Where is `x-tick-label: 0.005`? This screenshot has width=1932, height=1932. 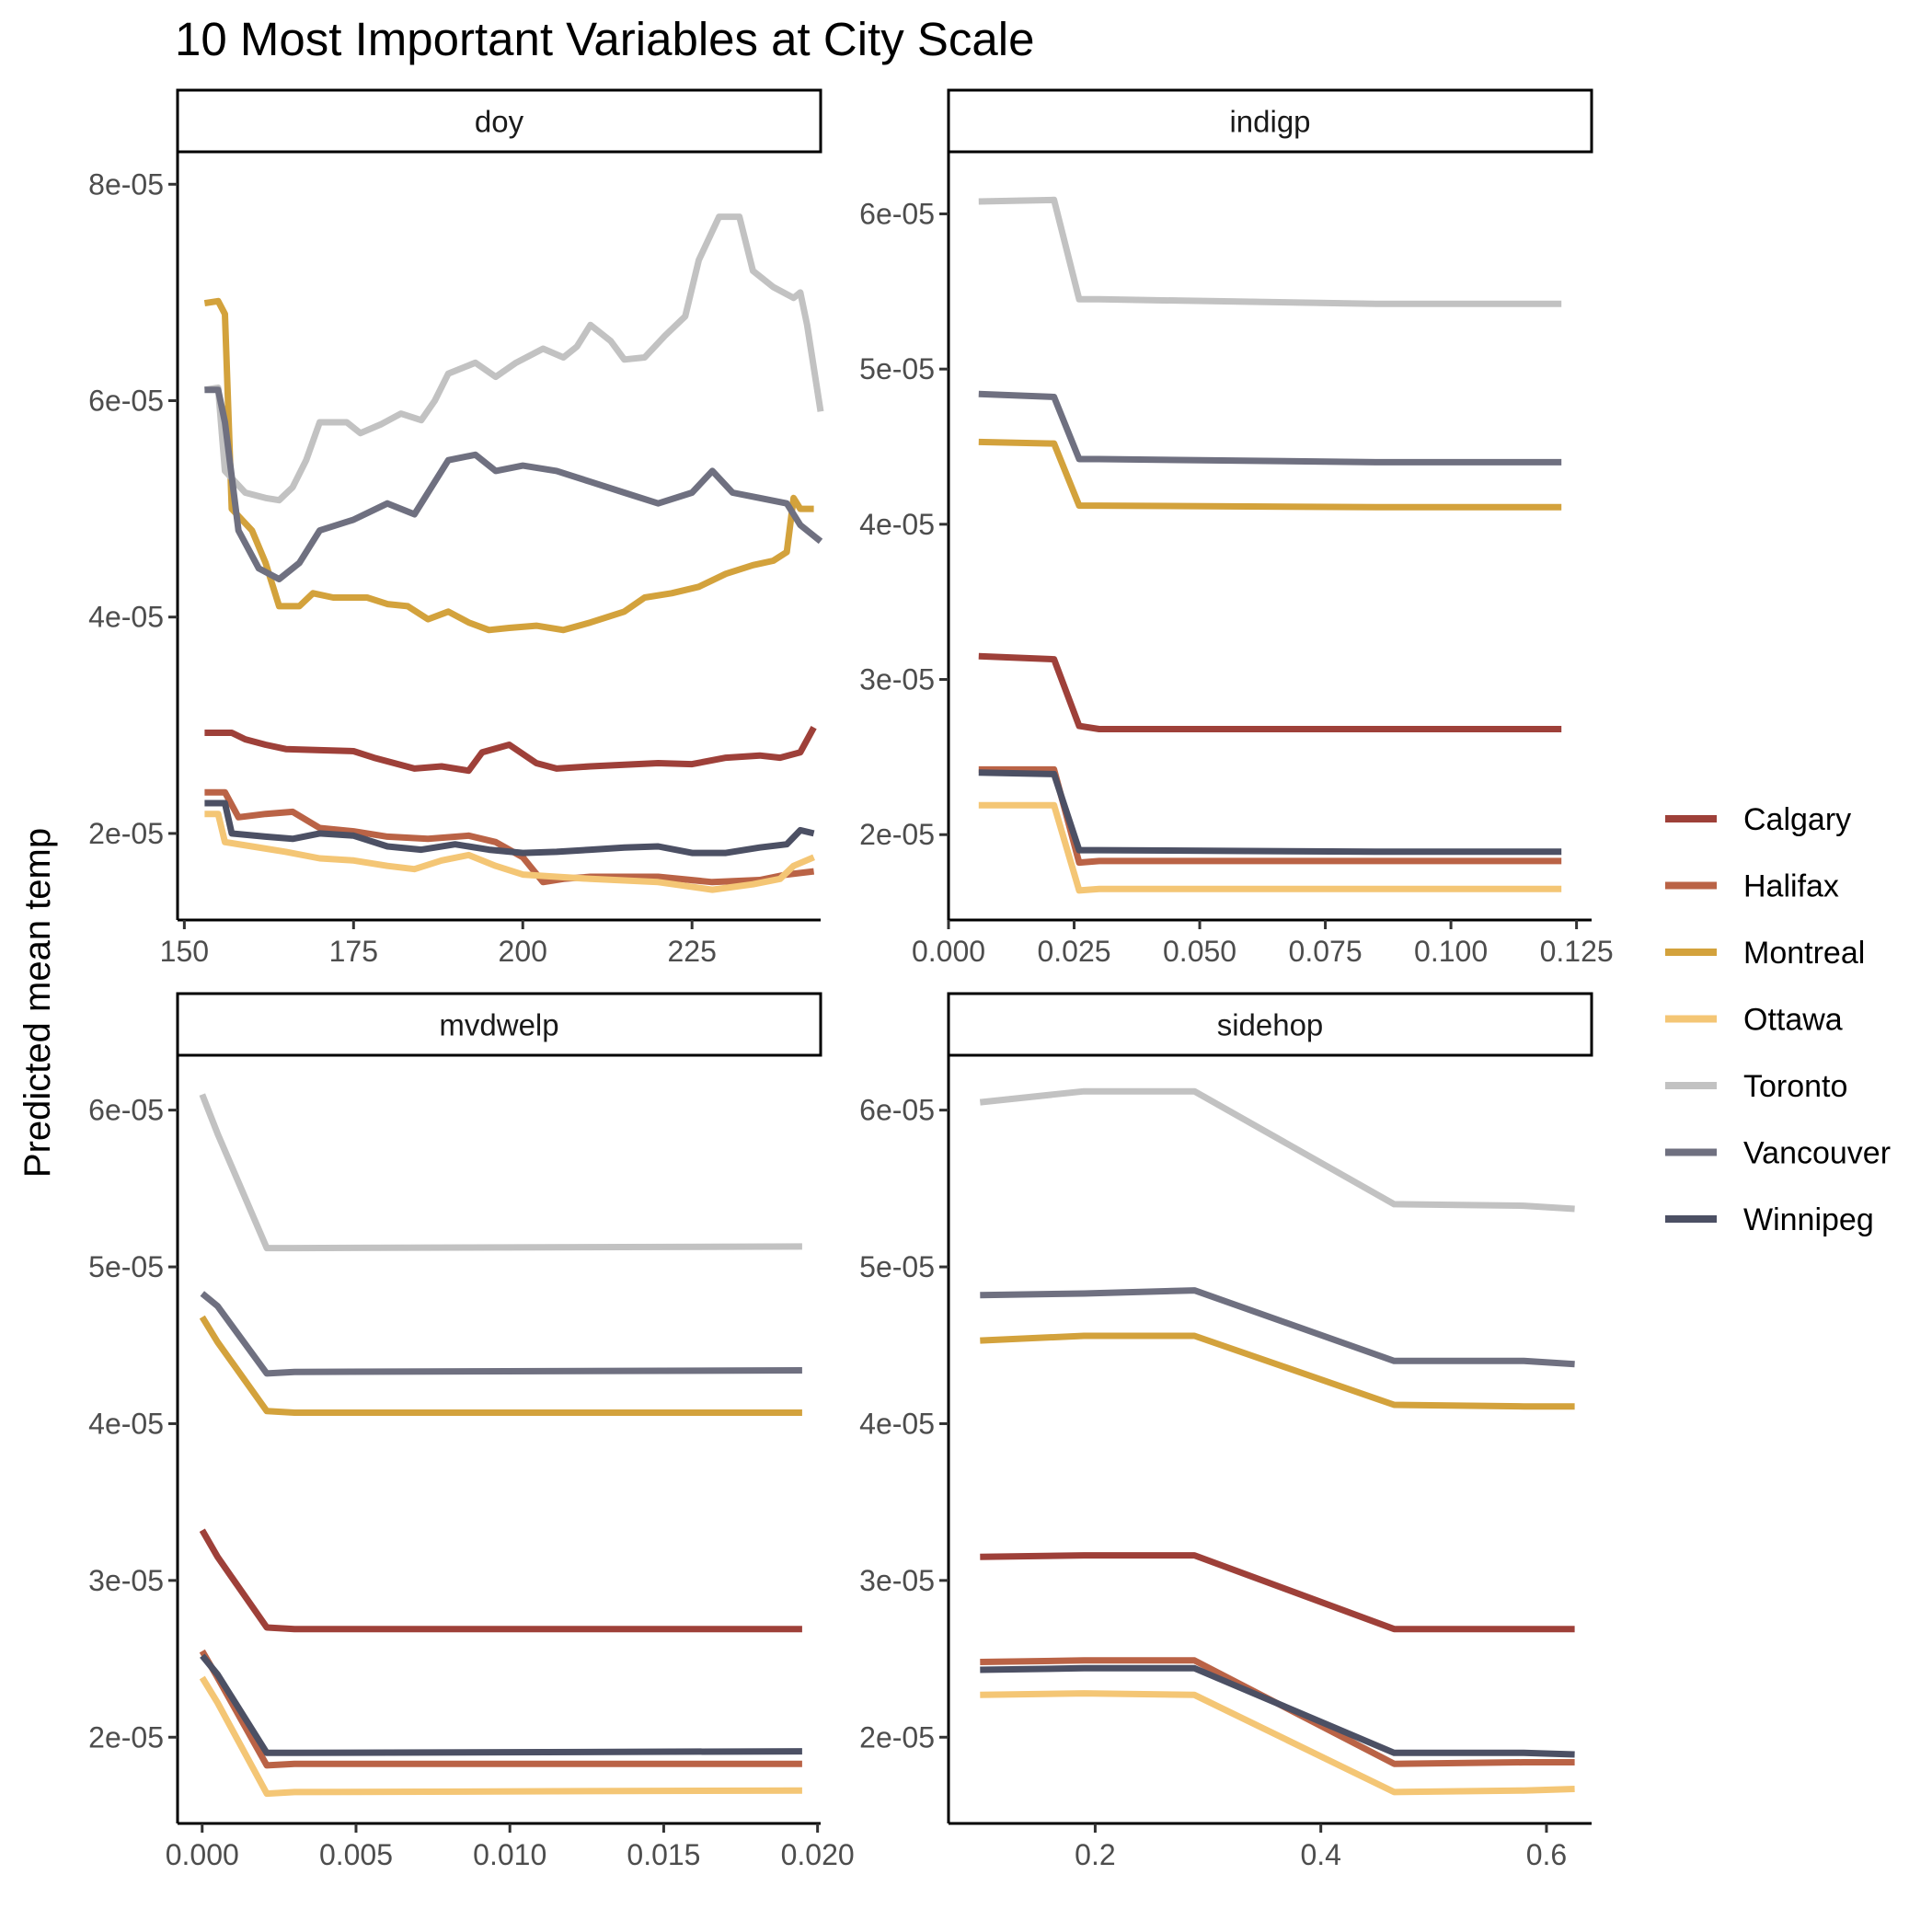 x-tick-label: 0.005 is located at coordinates (356, 1854).